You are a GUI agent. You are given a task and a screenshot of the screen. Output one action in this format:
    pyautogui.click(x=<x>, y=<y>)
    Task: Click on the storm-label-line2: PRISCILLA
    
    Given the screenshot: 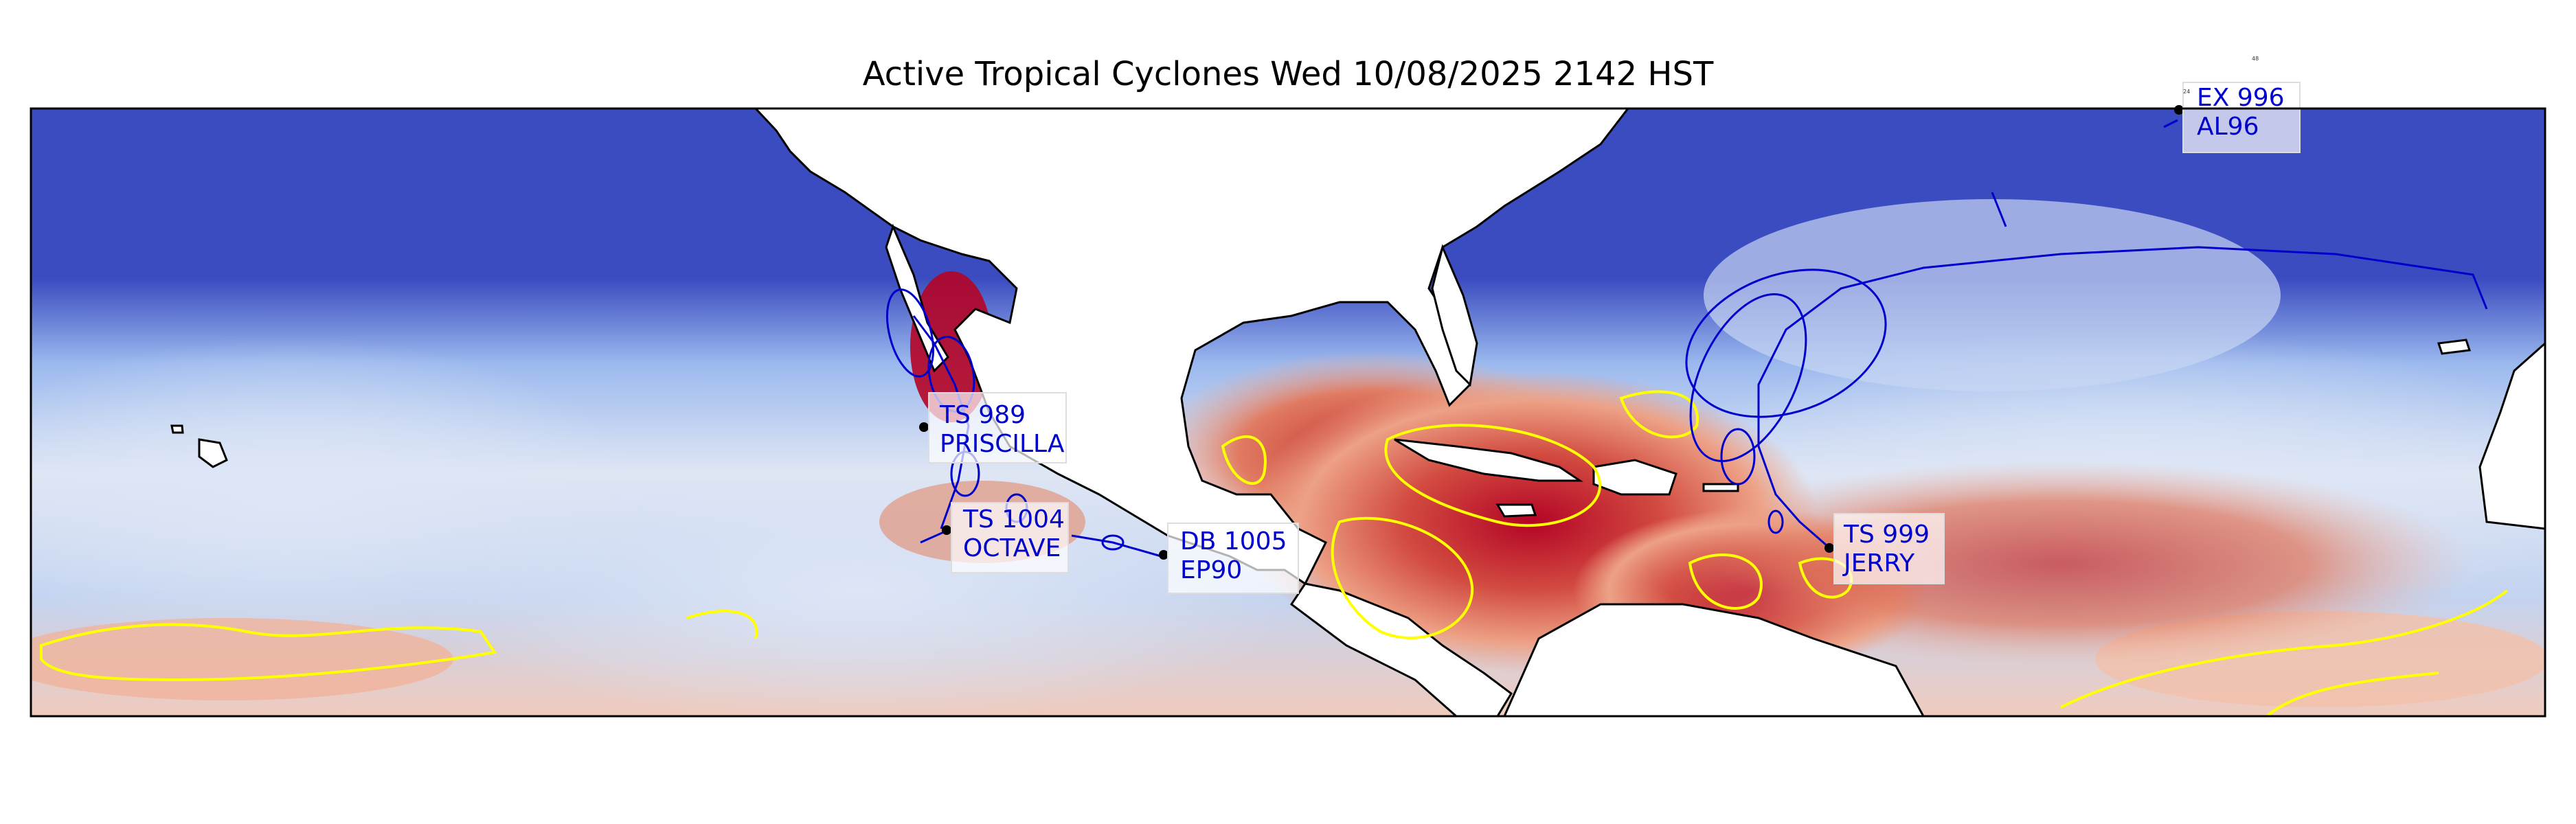 What is the action you would take?
    pyautogui.click(x=1002, y=444)
    